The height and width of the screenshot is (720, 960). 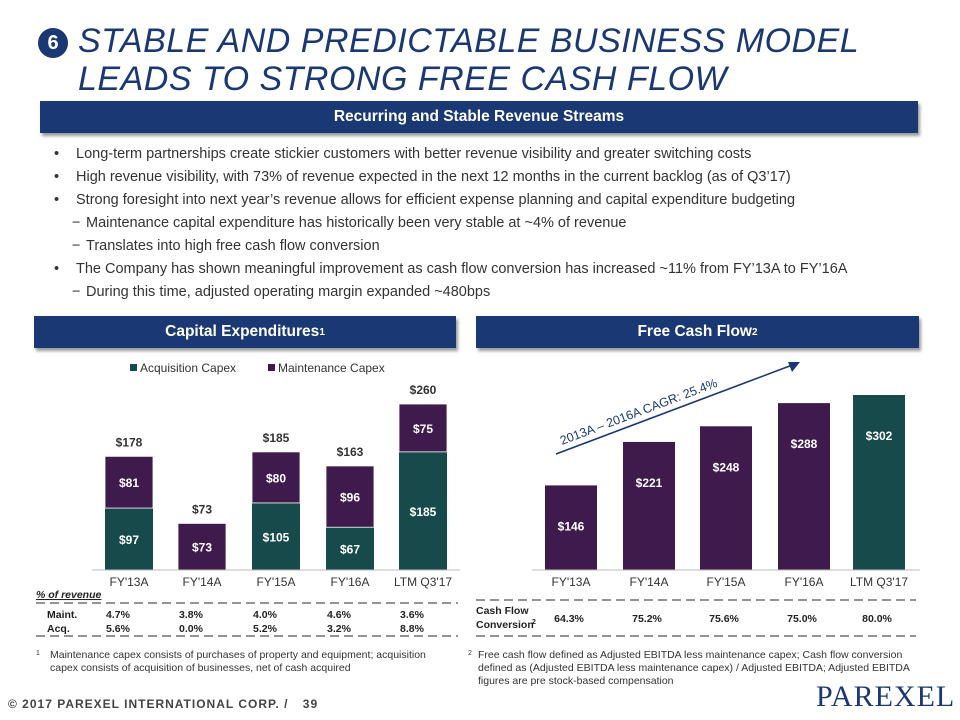 What do you see at coordinates (502, 611) in the screenshot?
I see `table-row-label: Cash Flow` at bounding box center [502, 611].